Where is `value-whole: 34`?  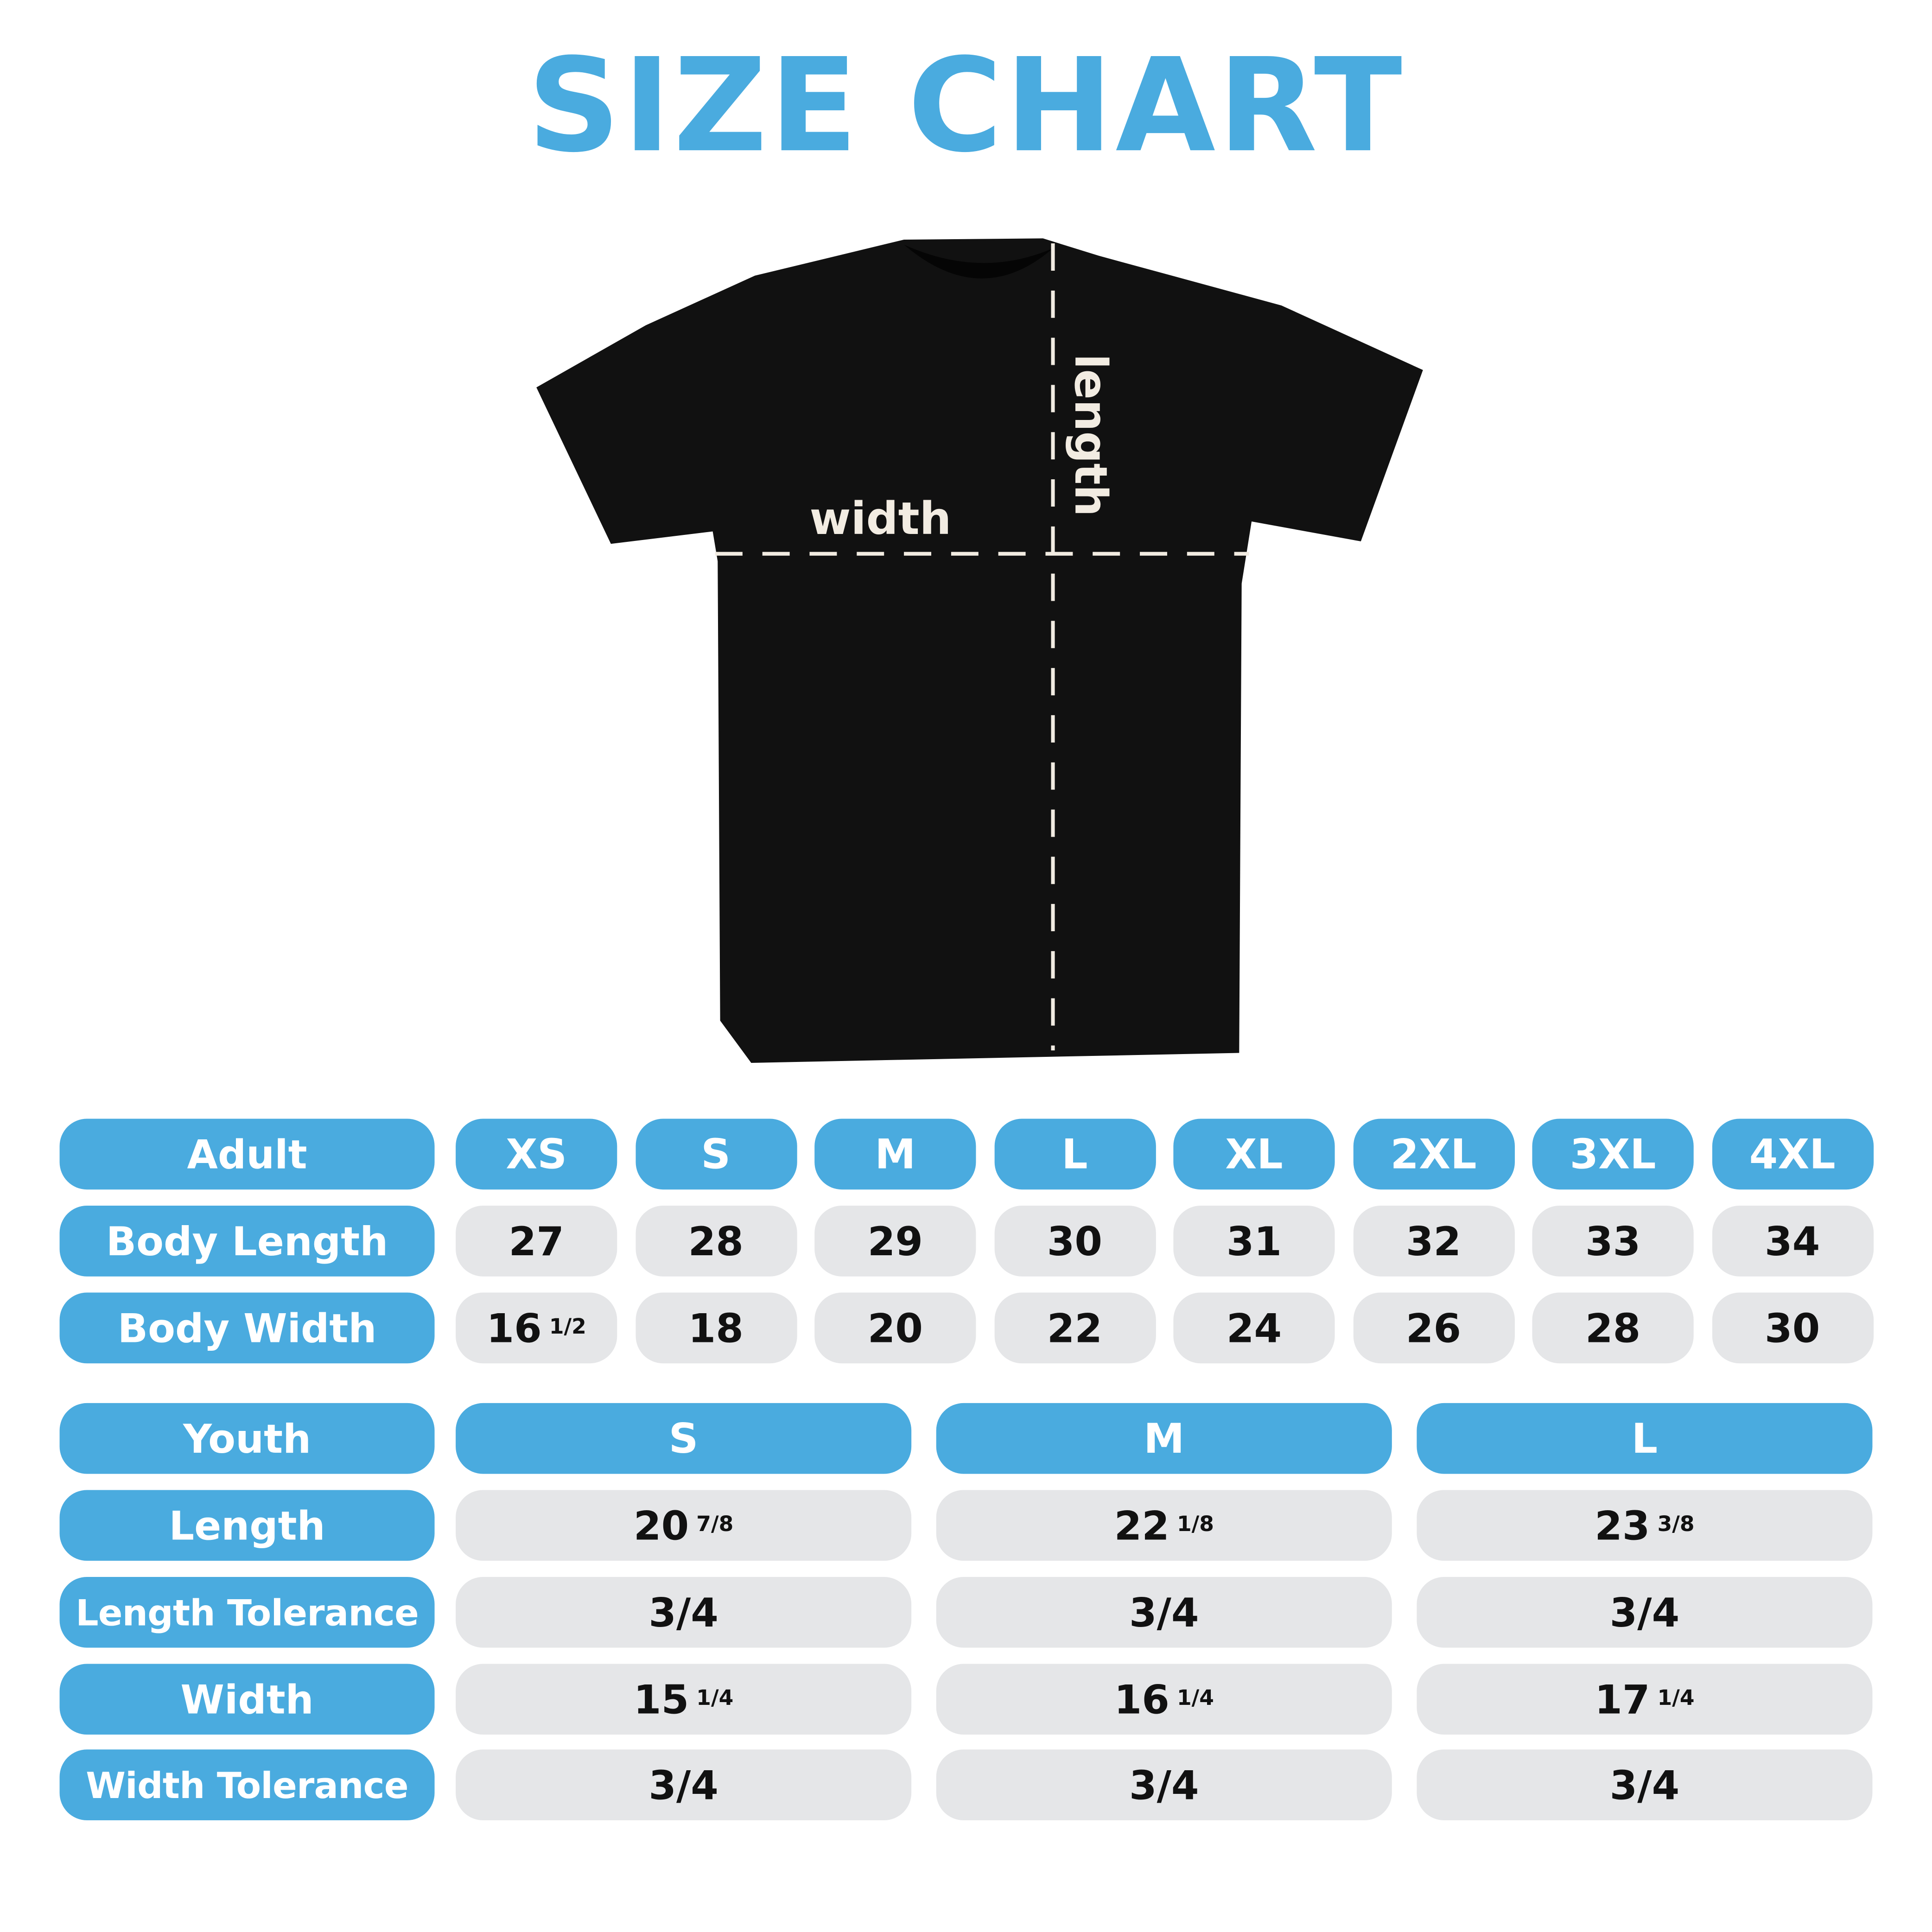
value-whole: 34 is located at coordinates (1792, 1241).